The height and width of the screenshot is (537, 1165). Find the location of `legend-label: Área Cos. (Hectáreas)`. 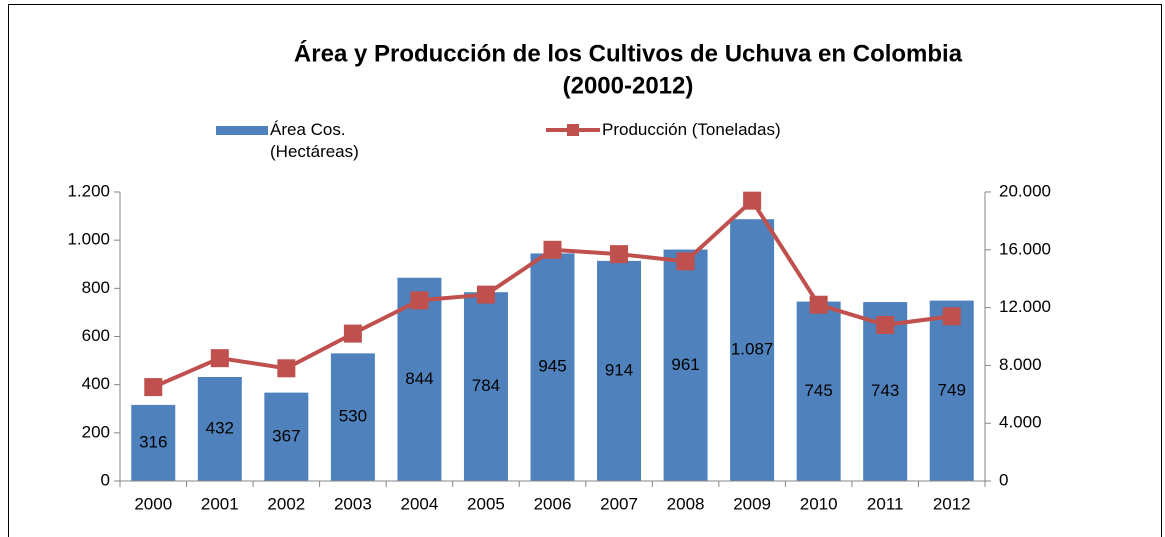

legend-label: Área Cos. (Hectáreas) is located at coordinates (314, 140).